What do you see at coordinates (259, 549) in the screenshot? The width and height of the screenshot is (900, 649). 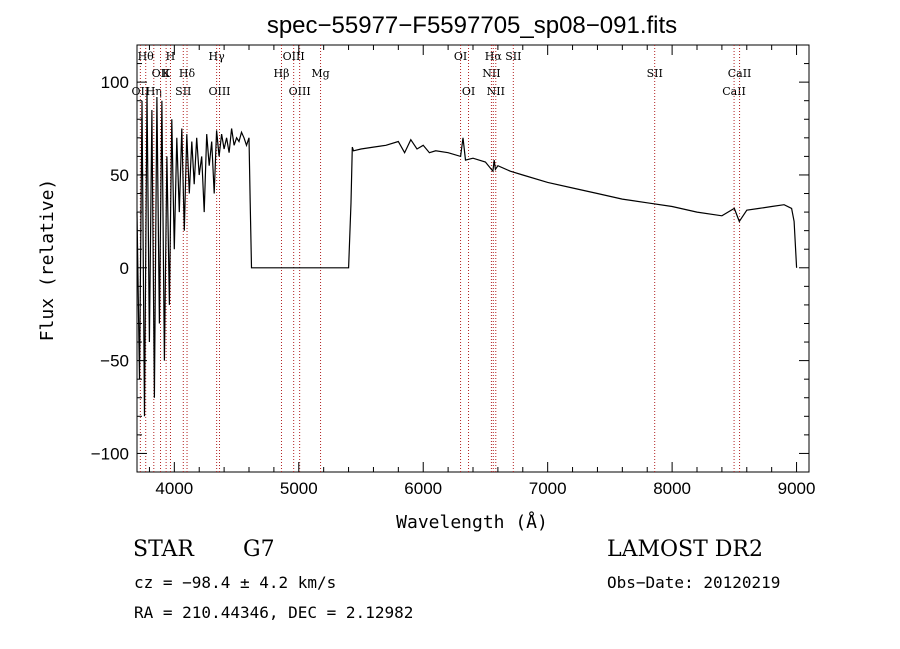 I see `object-subclass: G7` at bounding box center [259, 549].